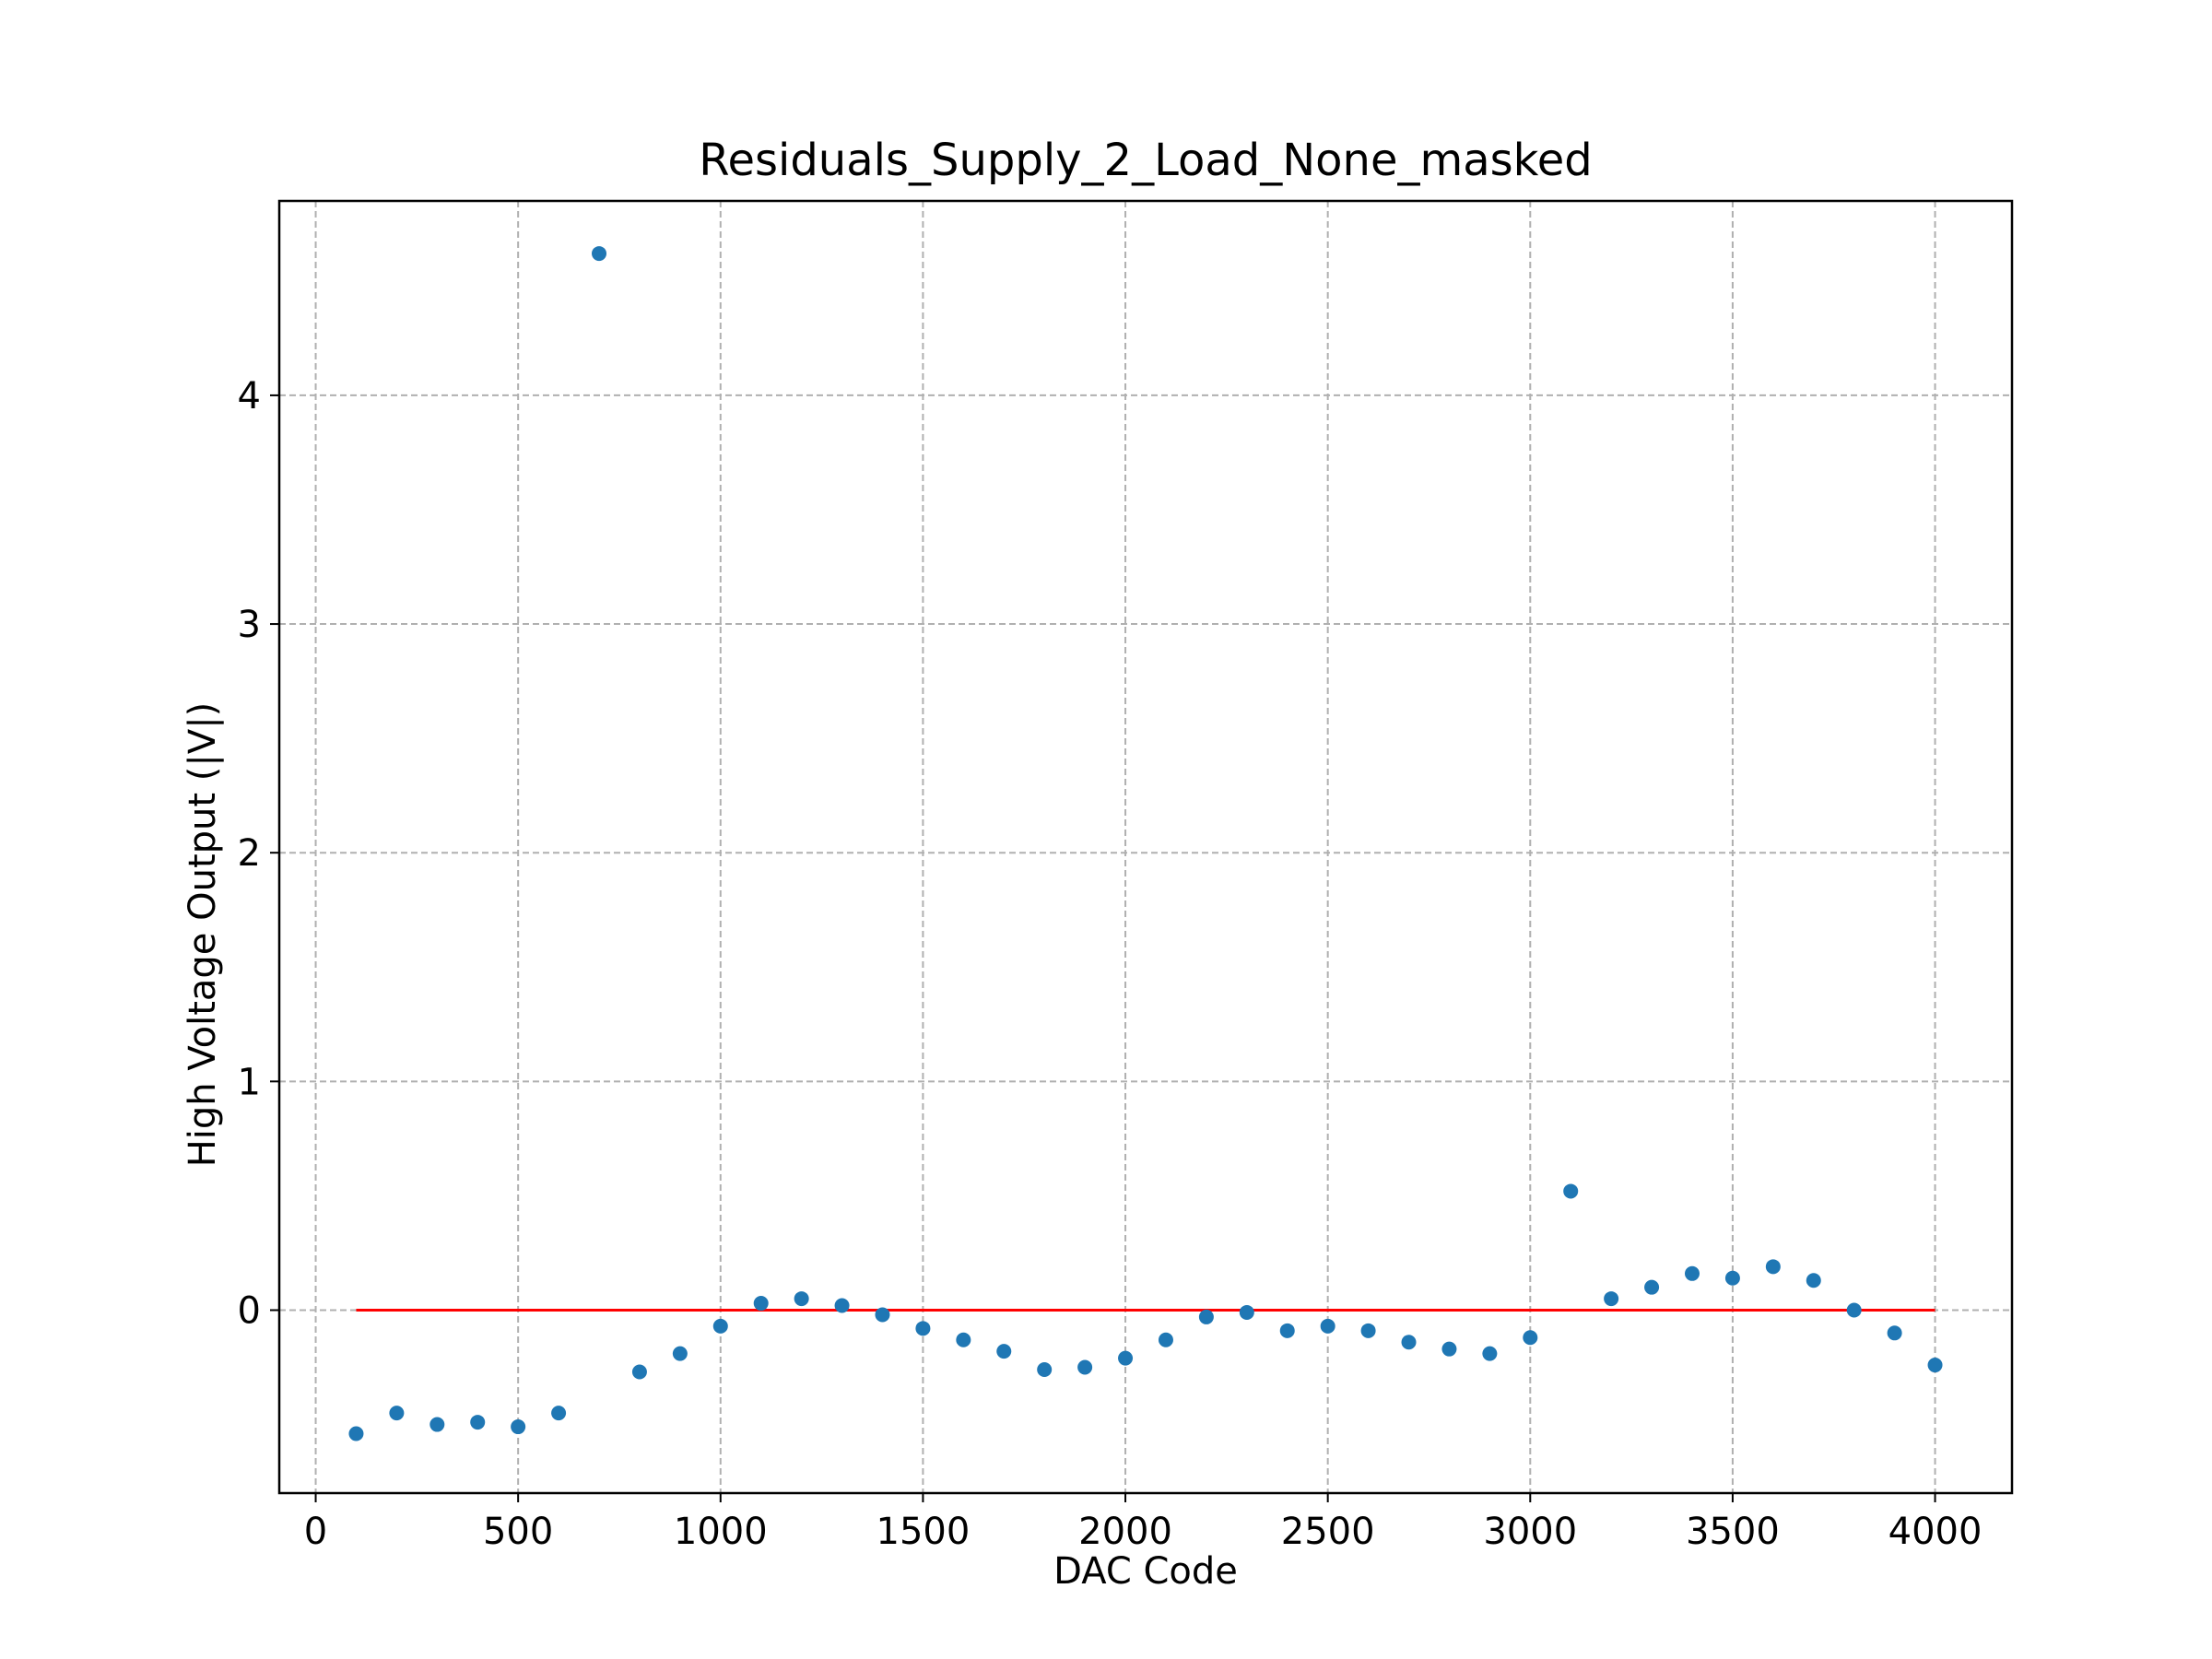  What do you see at coordinates (203, 935) in the screenshot?
I see `y-axis-label: High Voltage Output (|V|)` at bounding box center [203, 935].